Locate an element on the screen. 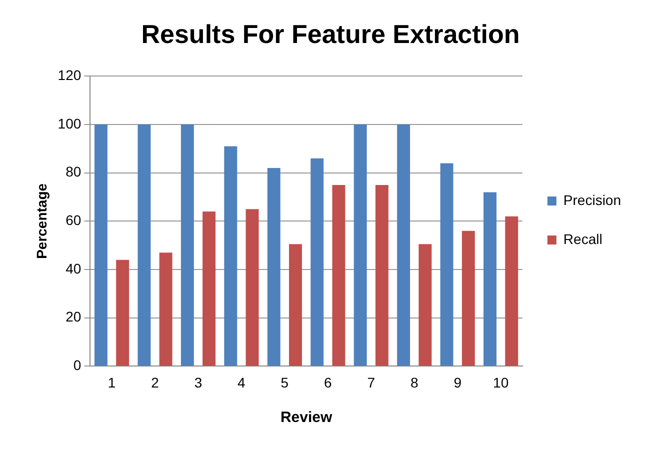 The height and width of the screenshot is (451, 661). x-axis-title: Review is located at coordinates (306, 417).